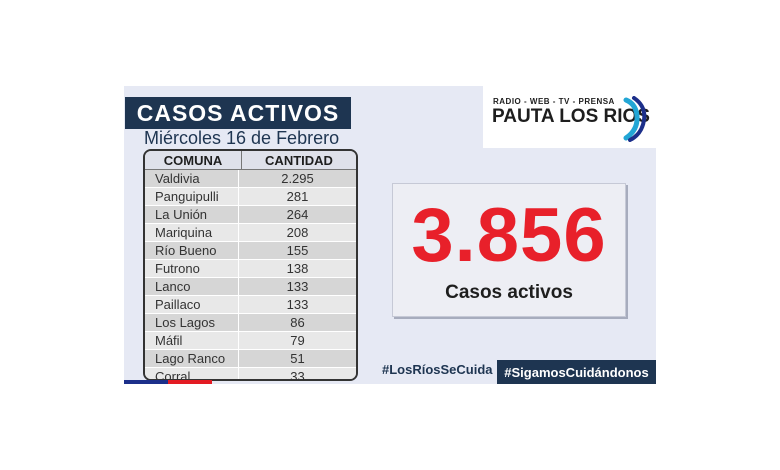 Image resolution: width=780 pixels, height=470 pixels. Describe the element at coordinates (250, 197) in the screenshot. I see `table-row: Panguipulli 281` at that location.